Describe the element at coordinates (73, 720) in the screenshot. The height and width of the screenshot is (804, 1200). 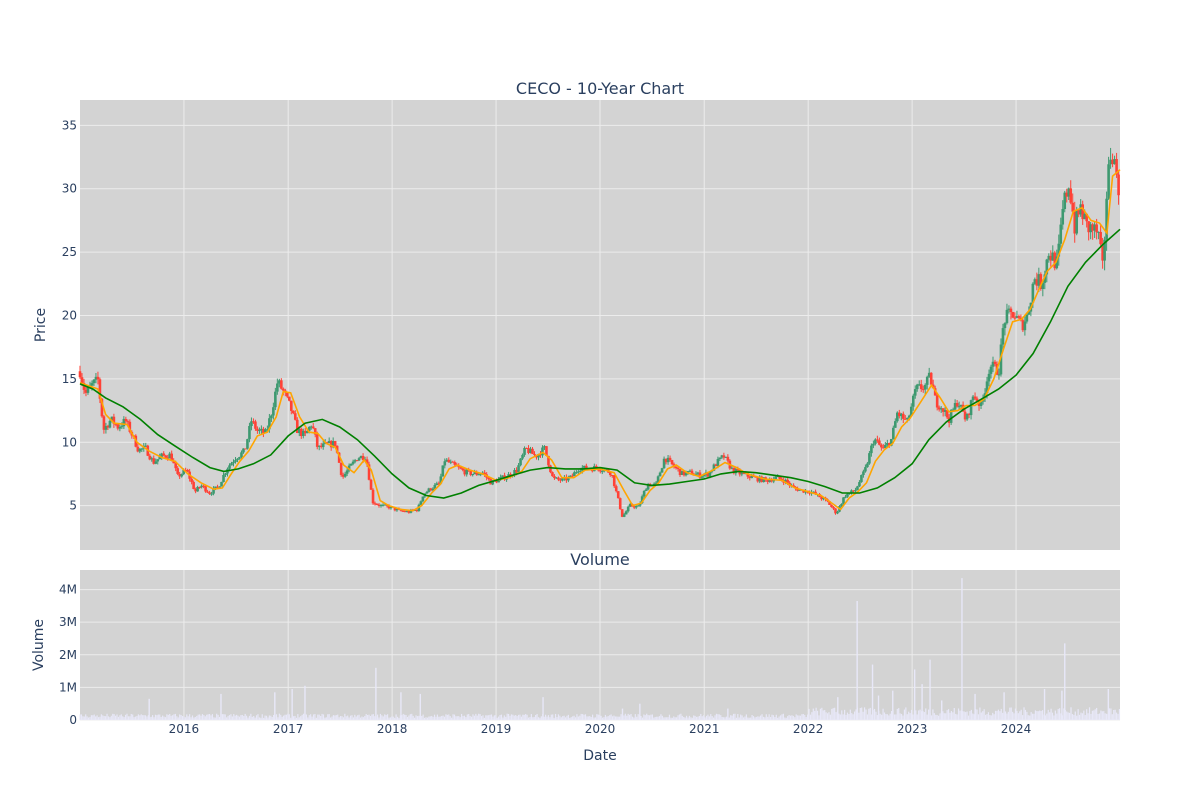
I see `volume-y-tick-label: 0` at that location.